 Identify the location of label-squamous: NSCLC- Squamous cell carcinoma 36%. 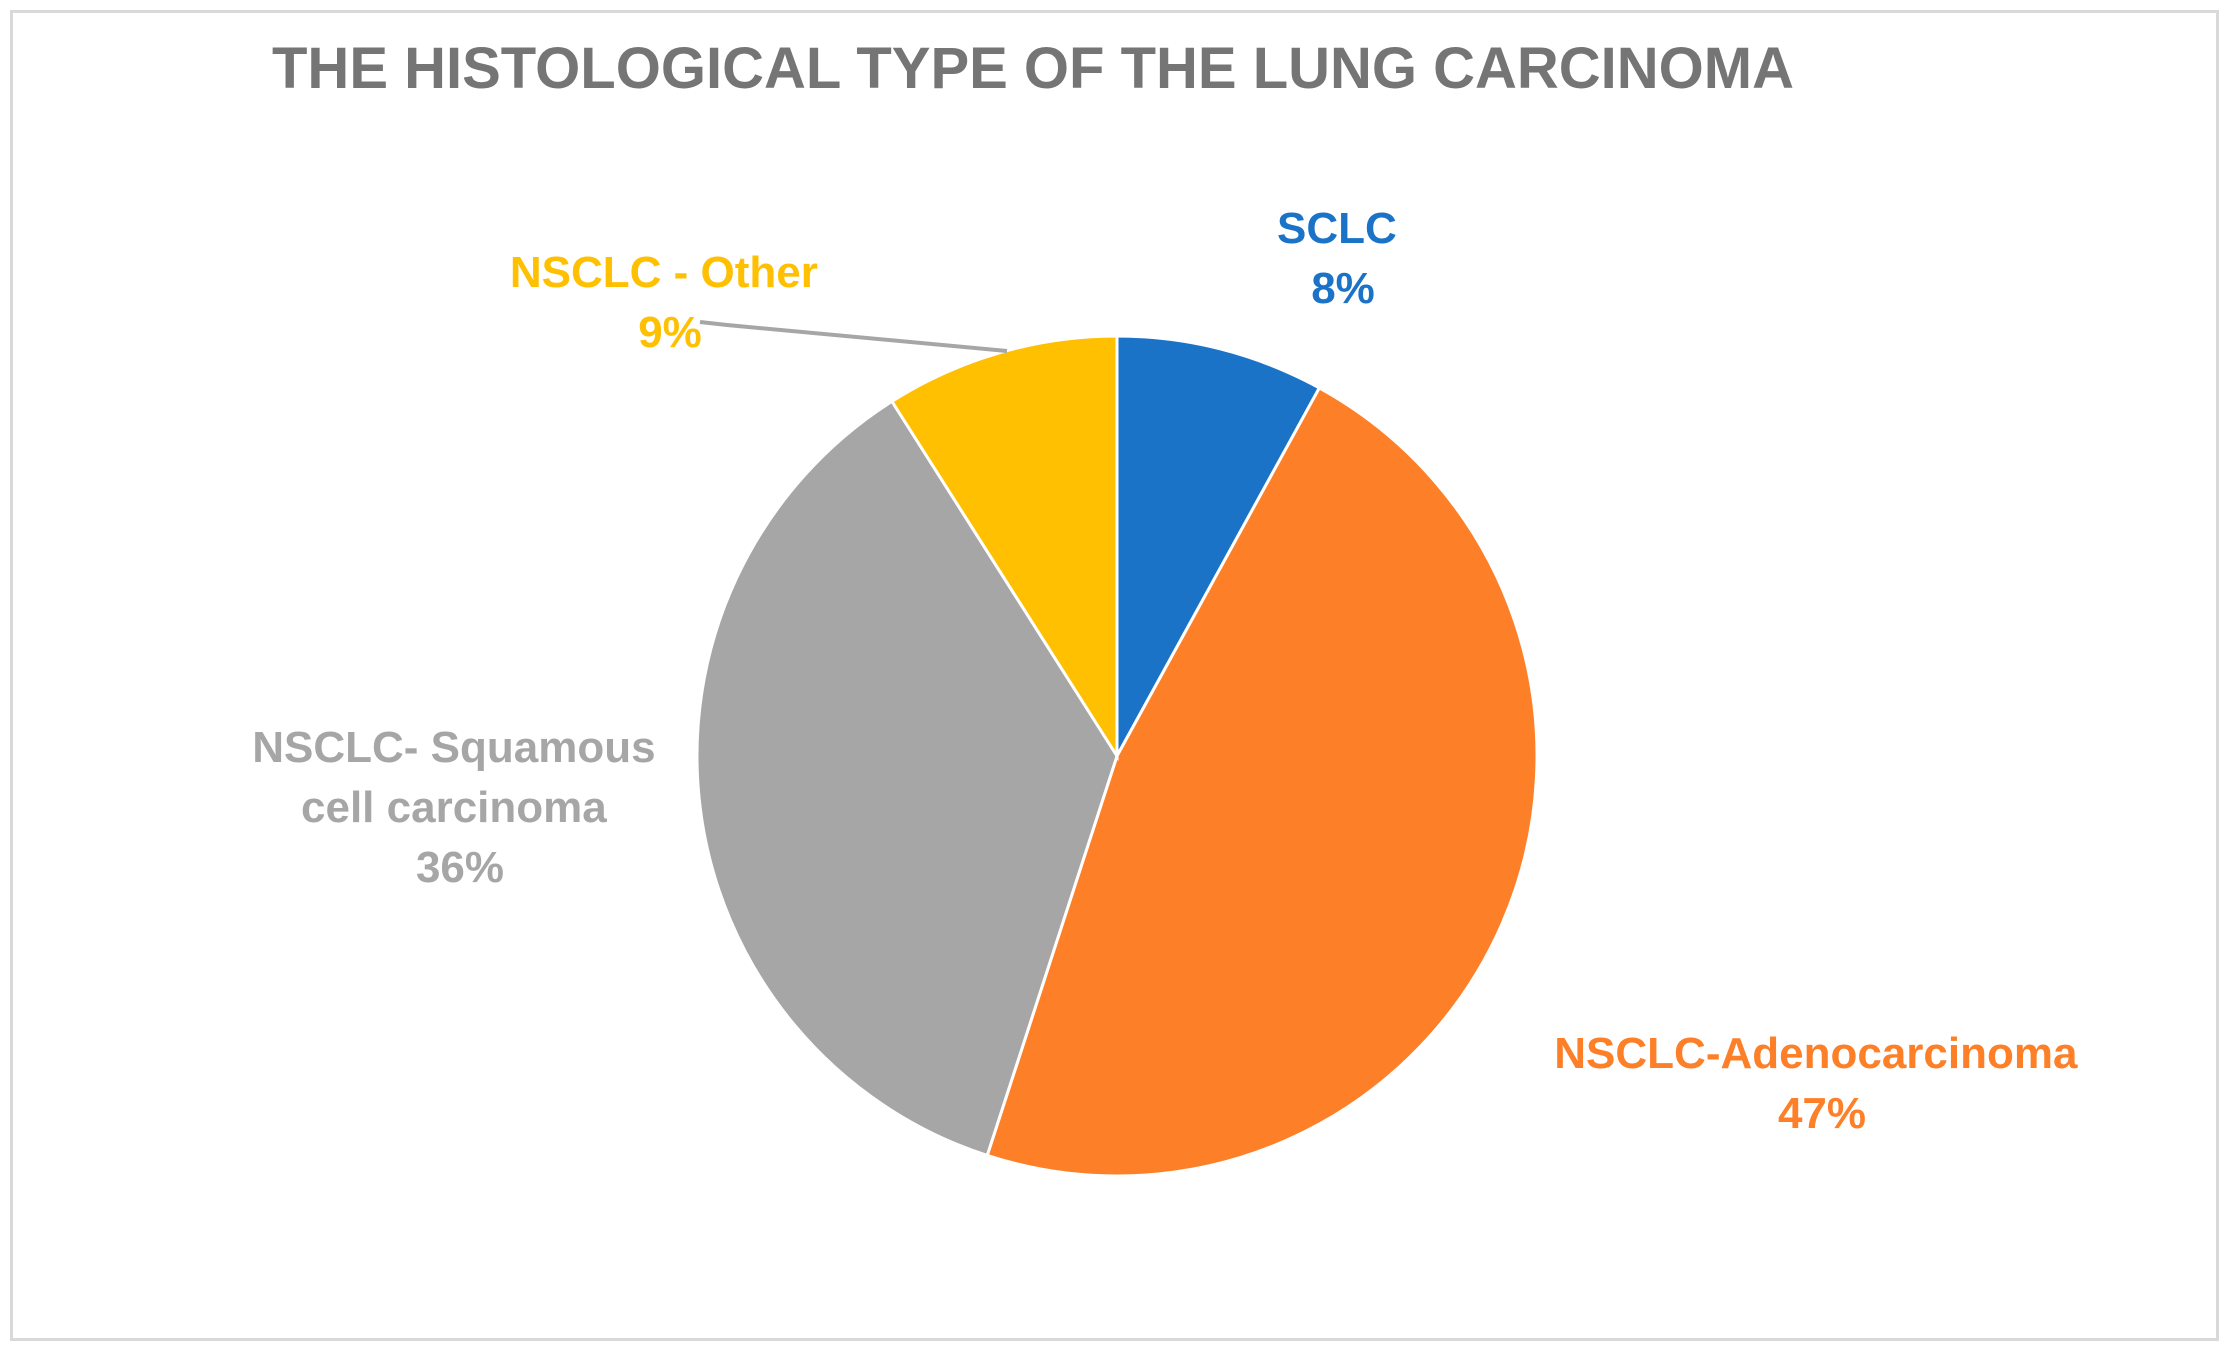
(460, 807).